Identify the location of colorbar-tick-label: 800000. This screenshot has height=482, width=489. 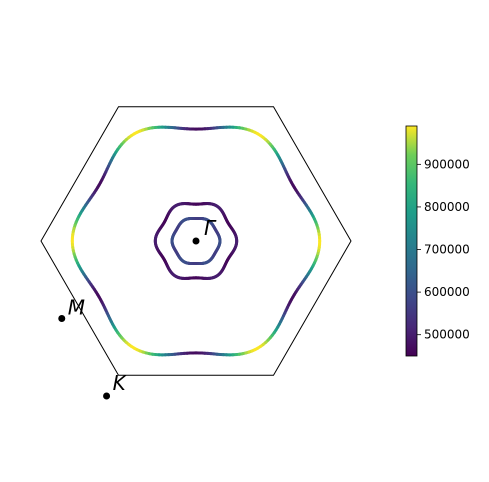
(447, 207).